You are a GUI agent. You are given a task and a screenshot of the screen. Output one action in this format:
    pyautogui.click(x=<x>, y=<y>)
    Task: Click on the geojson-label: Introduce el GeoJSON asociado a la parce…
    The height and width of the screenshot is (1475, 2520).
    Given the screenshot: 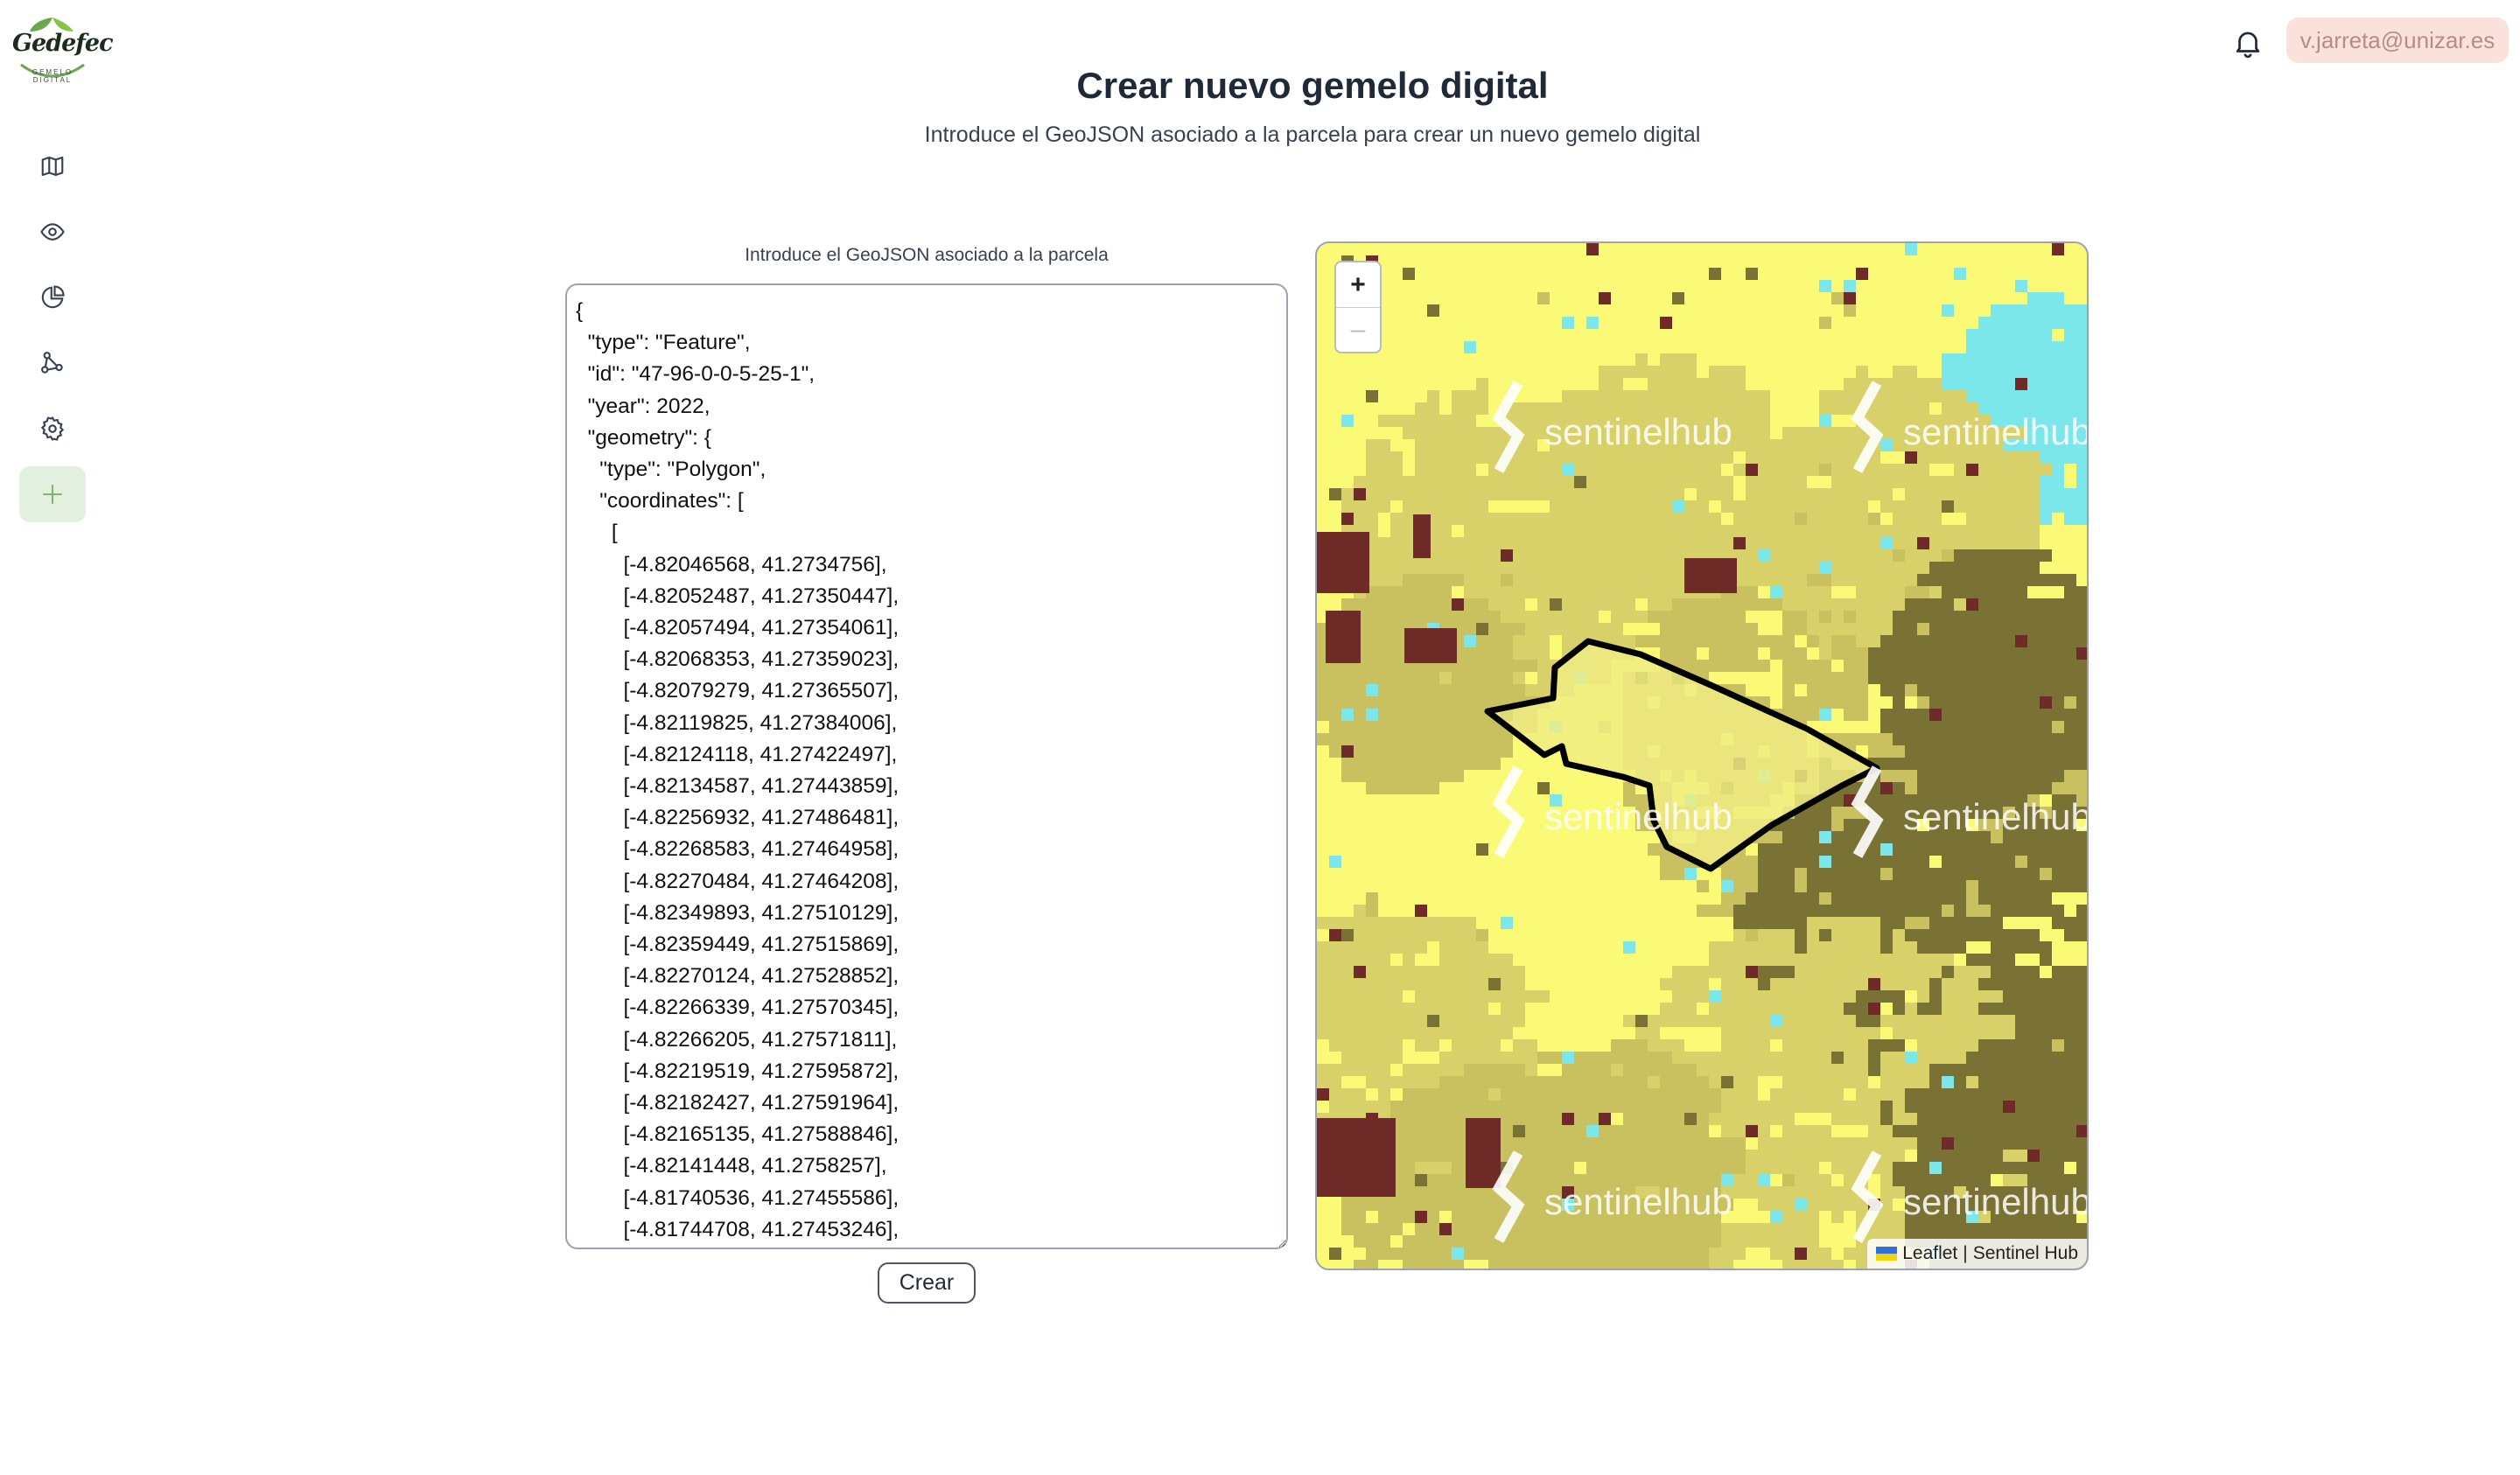 What is the action you would take?
    pyautogui.click(x=927, y=255)
    